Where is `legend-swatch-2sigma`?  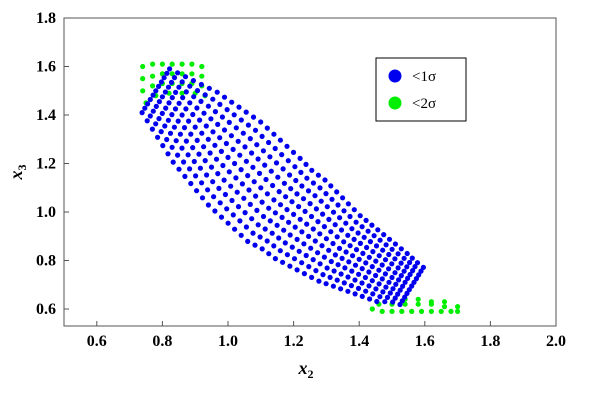 legend-swatch-2sigma is located at coordinates (395, 103).